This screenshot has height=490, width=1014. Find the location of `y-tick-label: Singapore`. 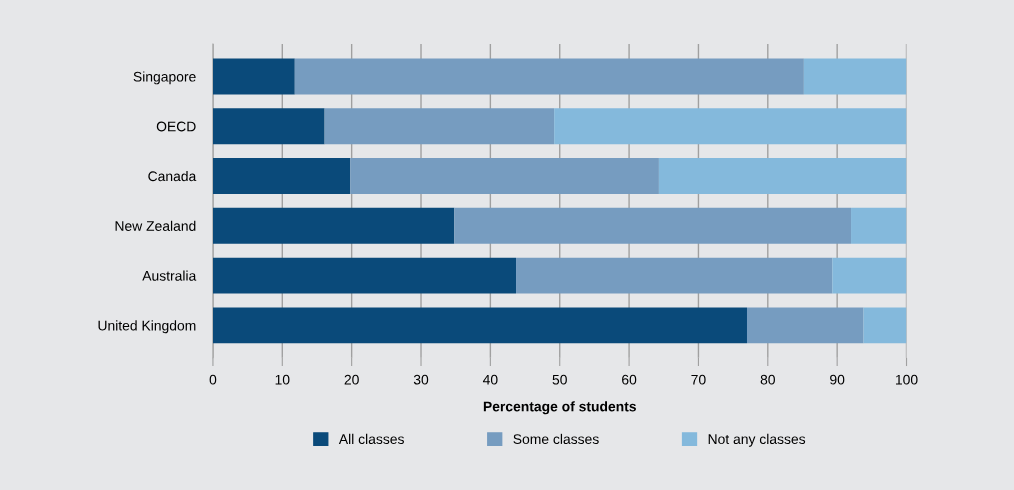

y-tick-label: Singapore is located at coordinates (164, 78).